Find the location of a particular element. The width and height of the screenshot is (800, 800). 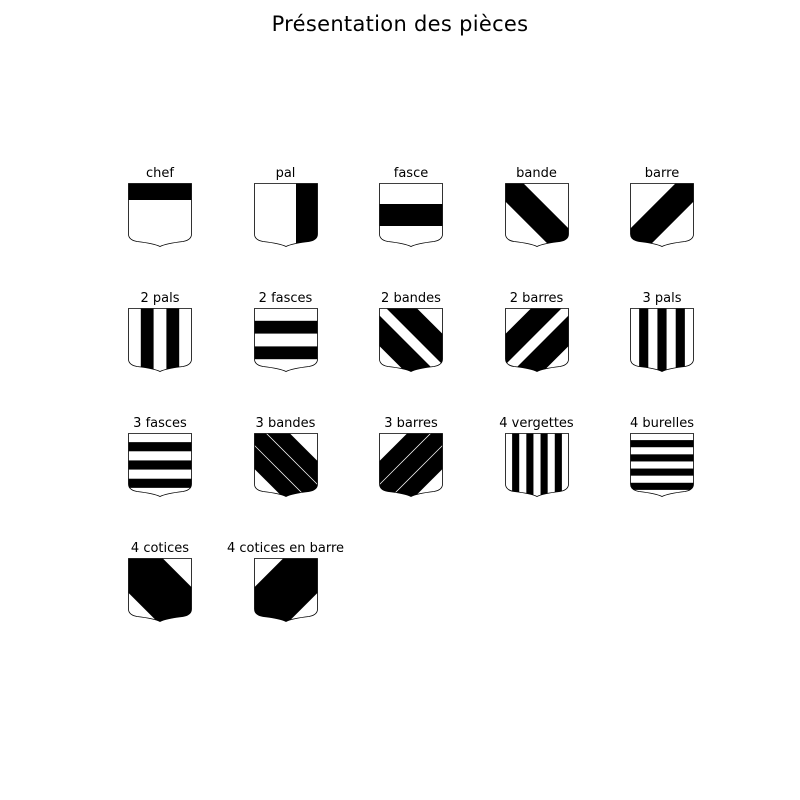

charge-cell: 2 fasces is located at coordinates (286, 336).